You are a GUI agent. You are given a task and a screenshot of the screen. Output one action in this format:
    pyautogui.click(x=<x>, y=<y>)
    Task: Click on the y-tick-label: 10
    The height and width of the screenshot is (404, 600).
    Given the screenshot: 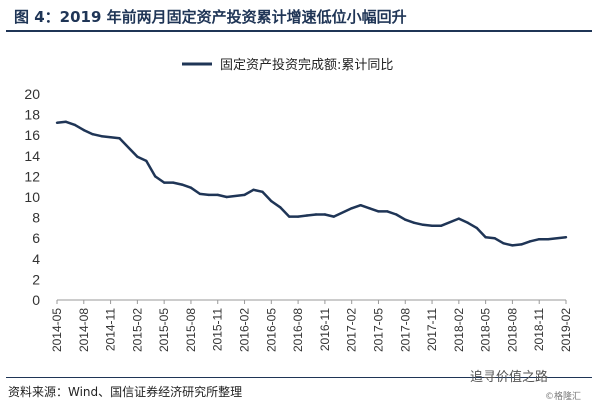 What is the action you would take?
    pyautogui.click(x=32, y=197)
    